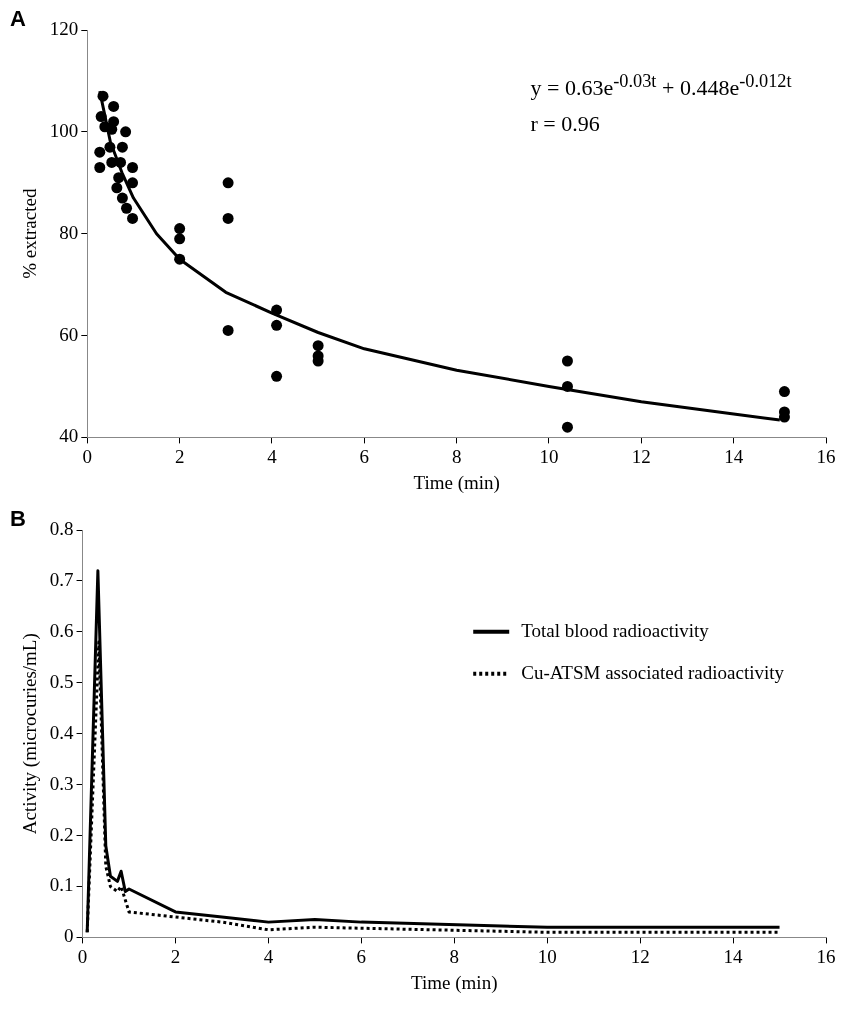  What do you see at coordinates (30, 734) in the screenshot?
I see `y-axis-title: Activity (microcuries/mL)` at bounding box center [30, 734].